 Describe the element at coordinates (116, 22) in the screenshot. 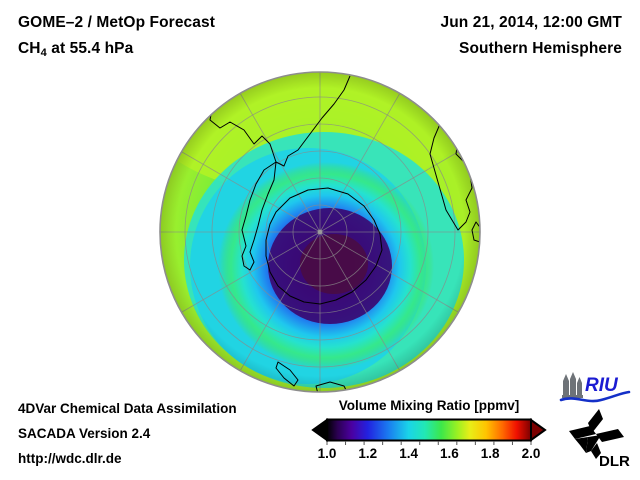

I see `page-title-instrument: GOME–2 / MetOp Forecast` at that location.